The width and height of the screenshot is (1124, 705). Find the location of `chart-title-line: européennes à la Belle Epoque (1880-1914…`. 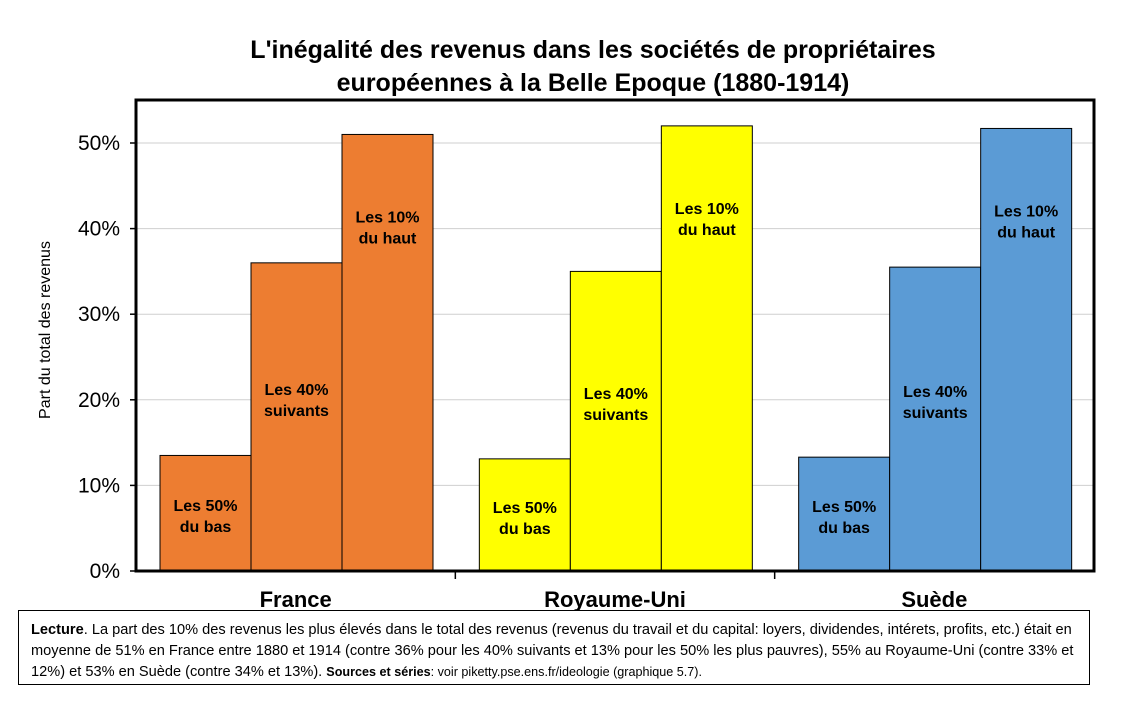

chart-title-line: européennes à la Belle Epoque (1880-1914… is located at coordinates (593, 83).